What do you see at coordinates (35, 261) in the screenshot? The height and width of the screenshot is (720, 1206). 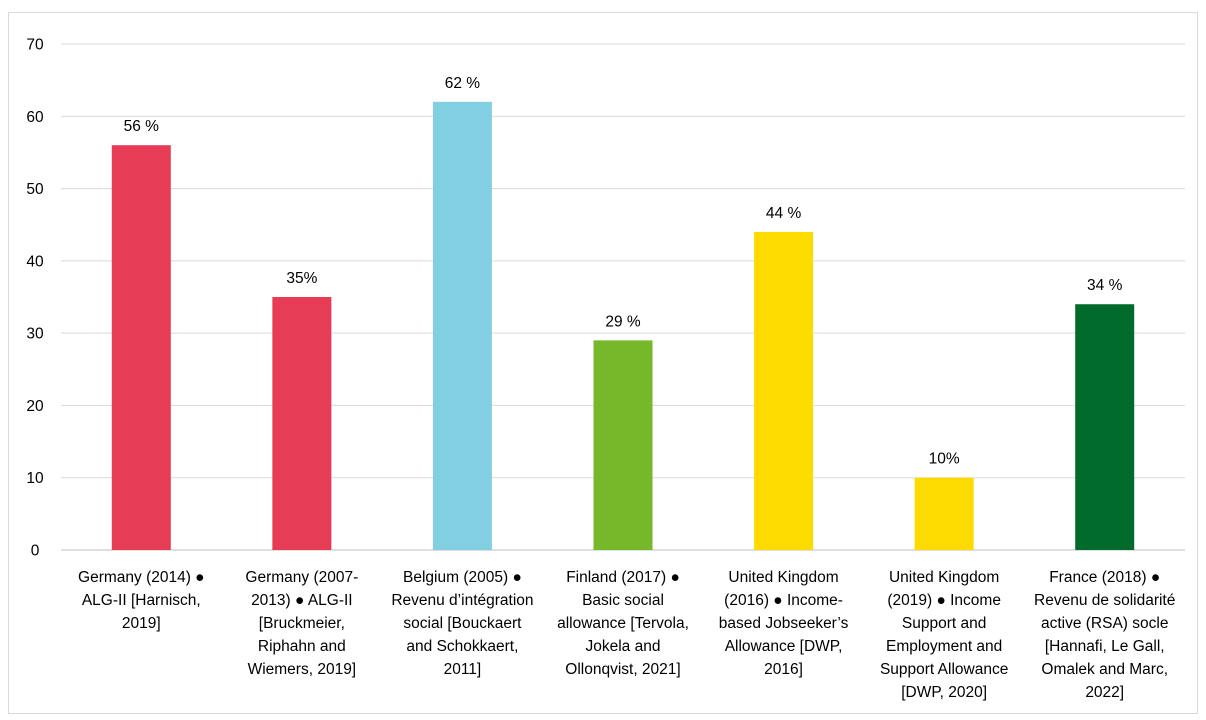 I see `y-tick-label: 40` at bounding box center [35, 261].